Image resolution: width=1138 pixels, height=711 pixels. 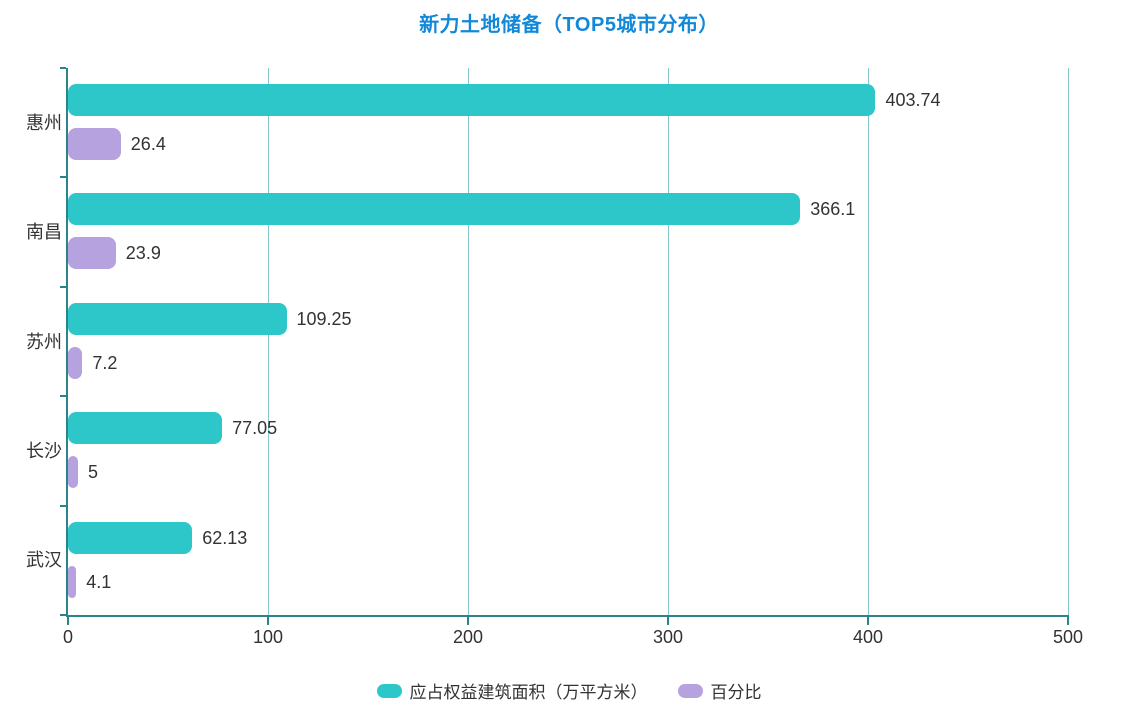 I want to click on bar-value-label: 4.1, so click(x=99, y=581).